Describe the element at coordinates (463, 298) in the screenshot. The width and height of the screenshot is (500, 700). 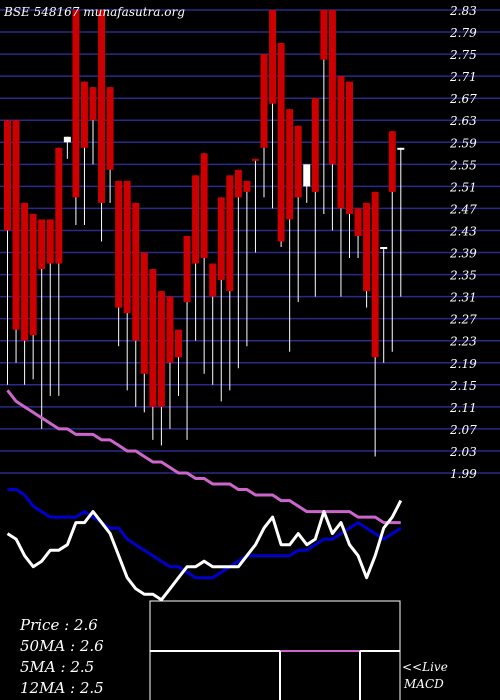
I see `y-tick-label: 2.31` at that location.